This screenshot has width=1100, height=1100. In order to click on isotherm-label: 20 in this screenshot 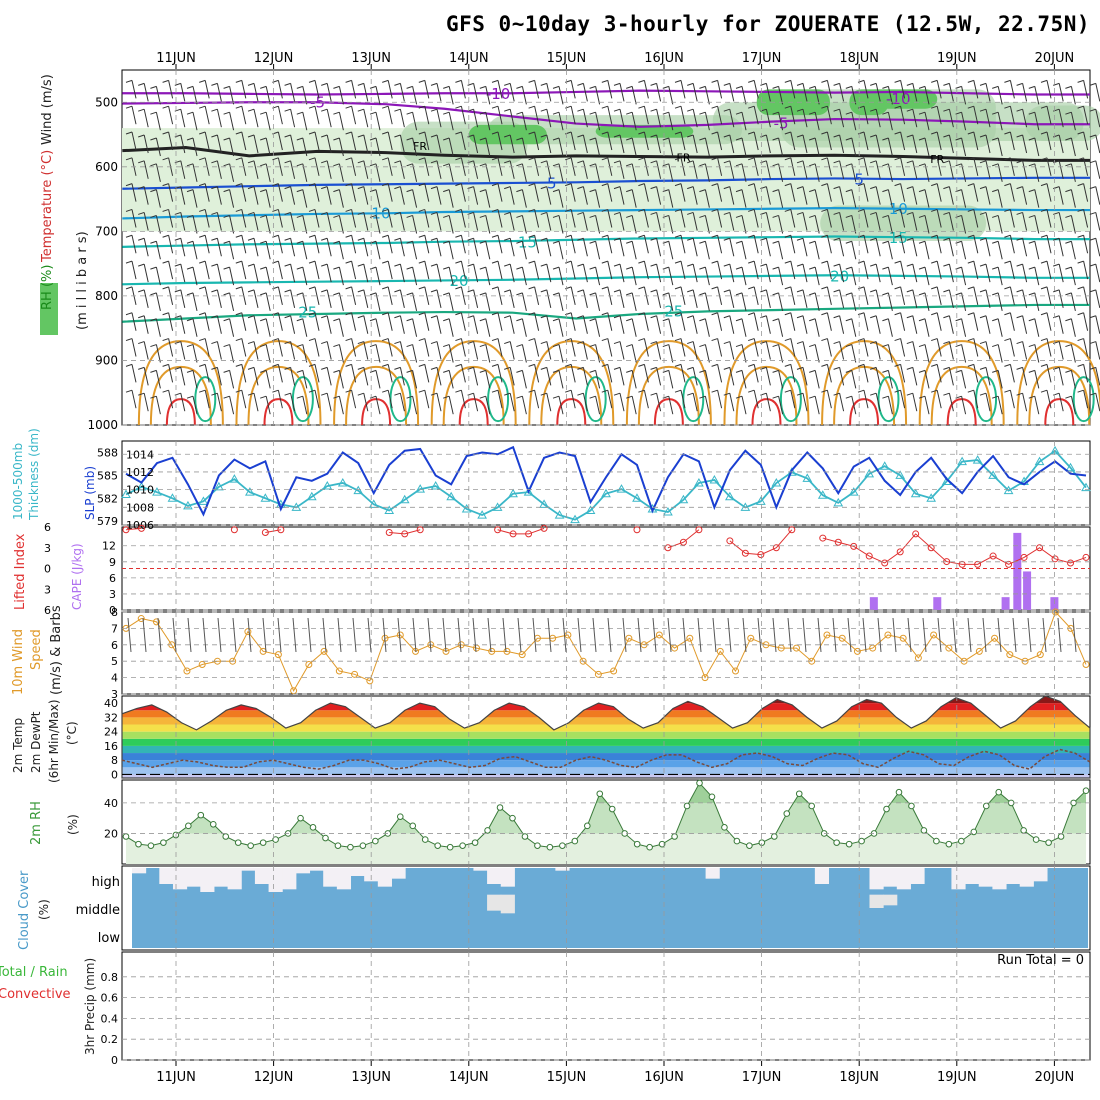, I will do `click(458, 281)`.